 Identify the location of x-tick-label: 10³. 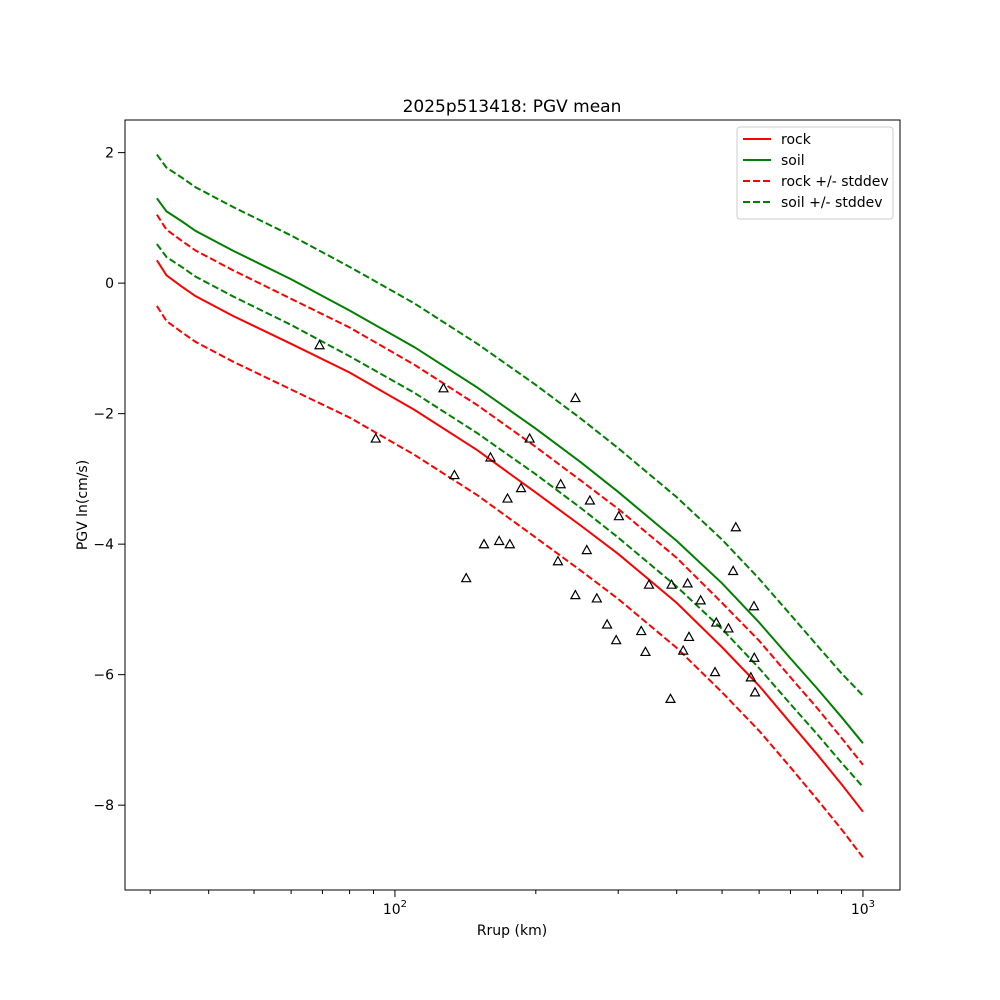
(863, 908).